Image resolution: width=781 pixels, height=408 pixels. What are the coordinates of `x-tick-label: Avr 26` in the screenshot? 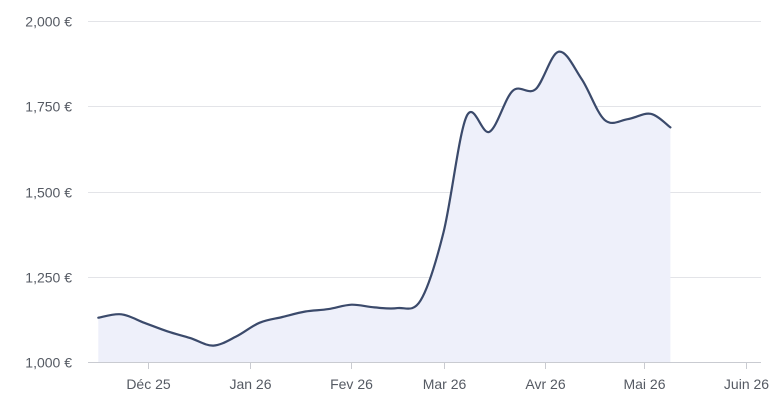 It's located at (545, 384).